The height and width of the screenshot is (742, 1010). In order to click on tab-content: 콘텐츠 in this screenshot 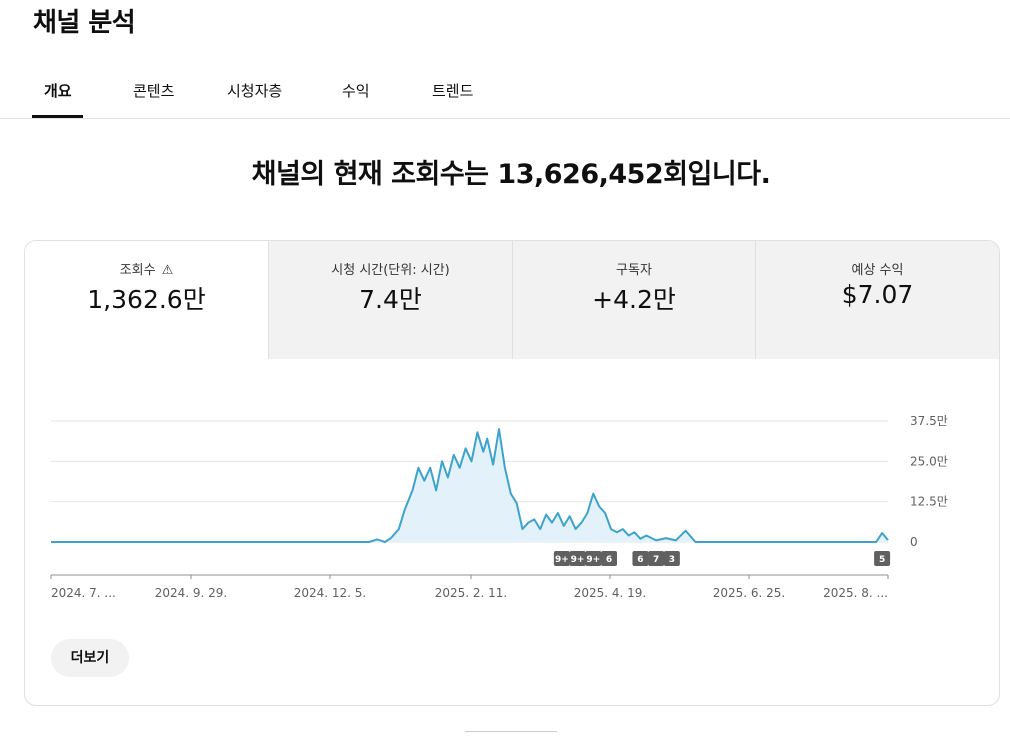, I will do `click(154, 91)`.